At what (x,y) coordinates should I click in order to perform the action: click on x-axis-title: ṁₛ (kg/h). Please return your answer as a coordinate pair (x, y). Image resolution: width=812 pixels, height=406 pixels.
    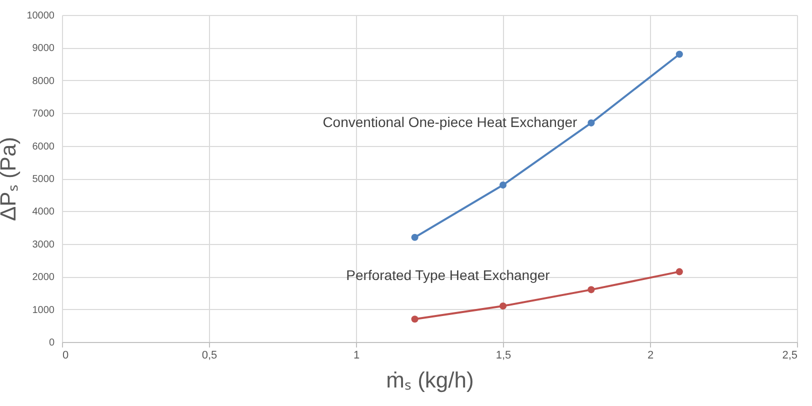
    Looking at the image, I should click on (430, 380).